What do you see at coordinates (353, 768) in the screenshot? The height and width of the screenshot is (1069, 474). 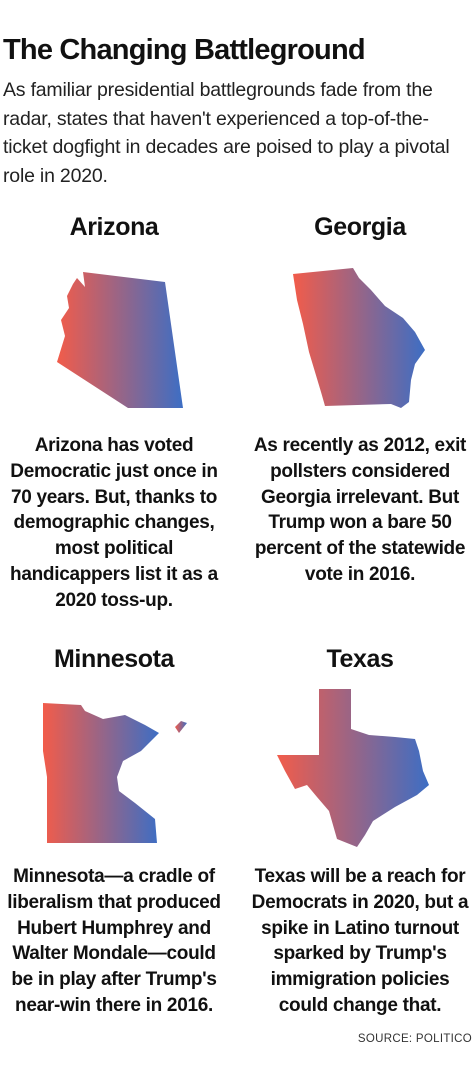 I see `texas-map` at bounding box center [353, 768].